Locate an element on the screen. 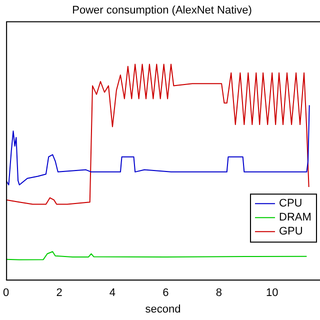 The height and width of the screenshot is (320, 320). chart-title: Power consumption (AlexNet Native) is located at coordinates (162, 10).